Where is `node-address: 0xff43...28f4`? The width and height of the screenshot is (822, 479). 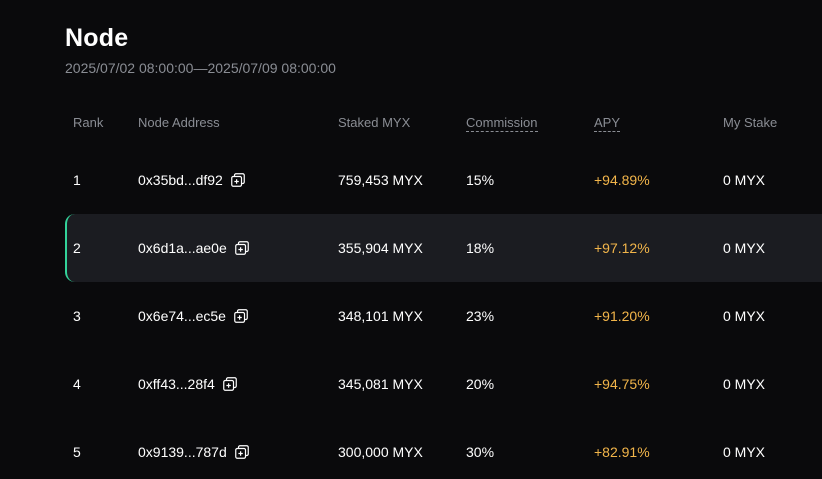 node-address: 0xff43...28f4 is located at coordinates (176, 384).